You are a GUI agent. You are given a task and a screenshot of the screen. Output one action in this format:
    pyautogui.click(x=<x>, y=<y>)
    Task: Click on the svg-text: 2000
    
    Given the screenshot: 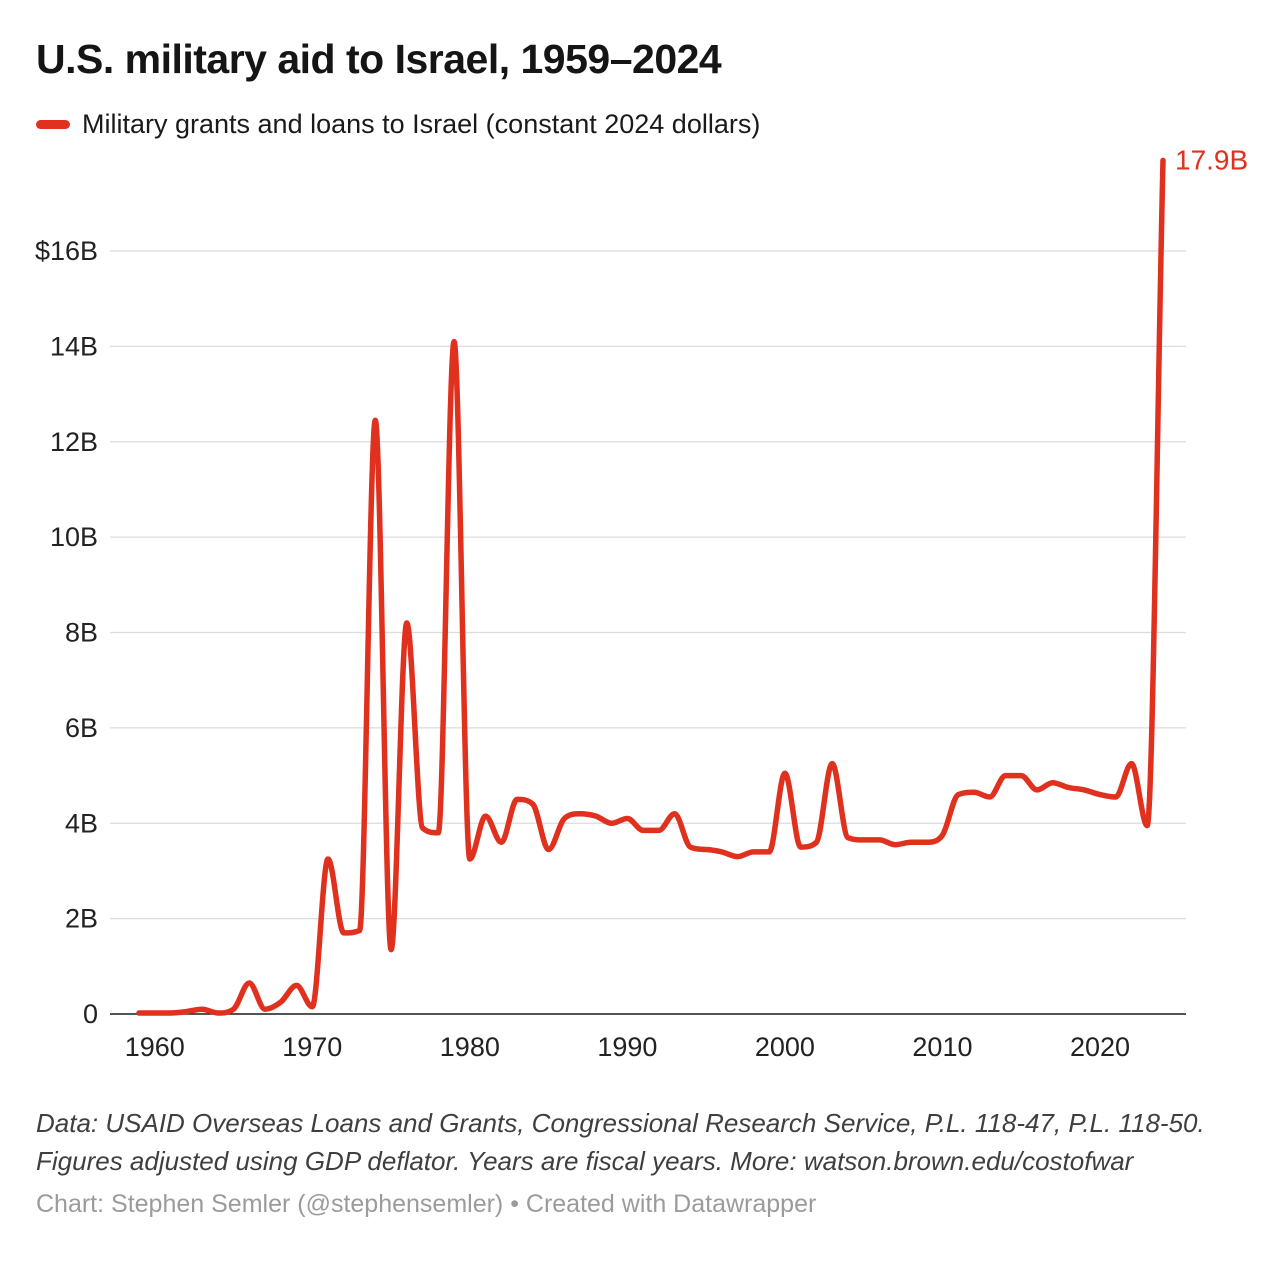 What is the action you would take?
    pyautogui.click(x=785, y=1047)
    